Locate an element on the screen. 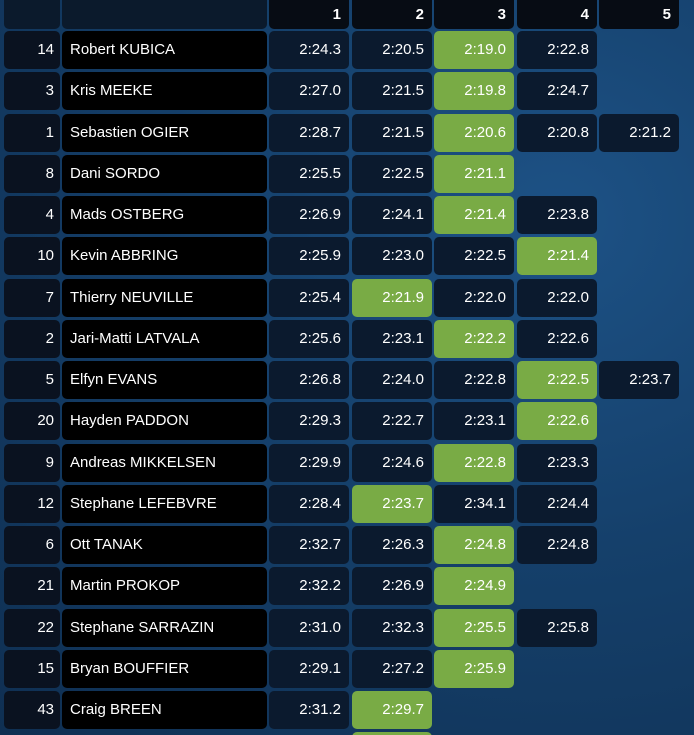  stage-time: 2:25.6 is located at coordinates (309, 339).